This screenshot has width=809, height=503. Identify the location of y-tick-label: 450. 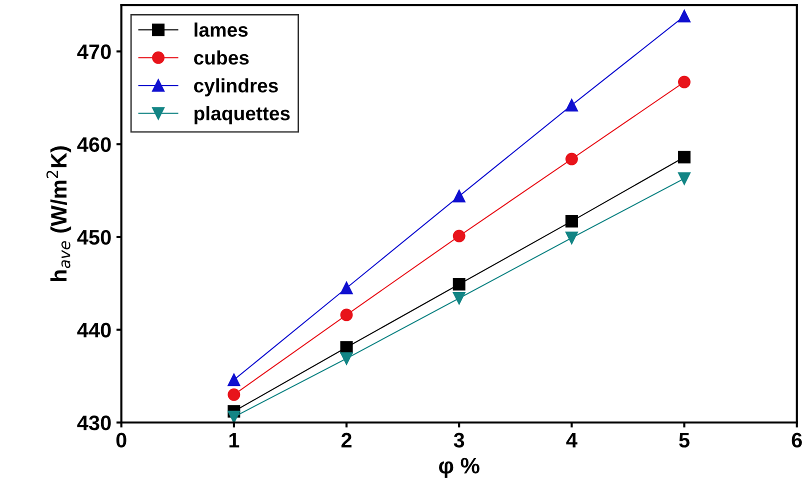
(94, 237).